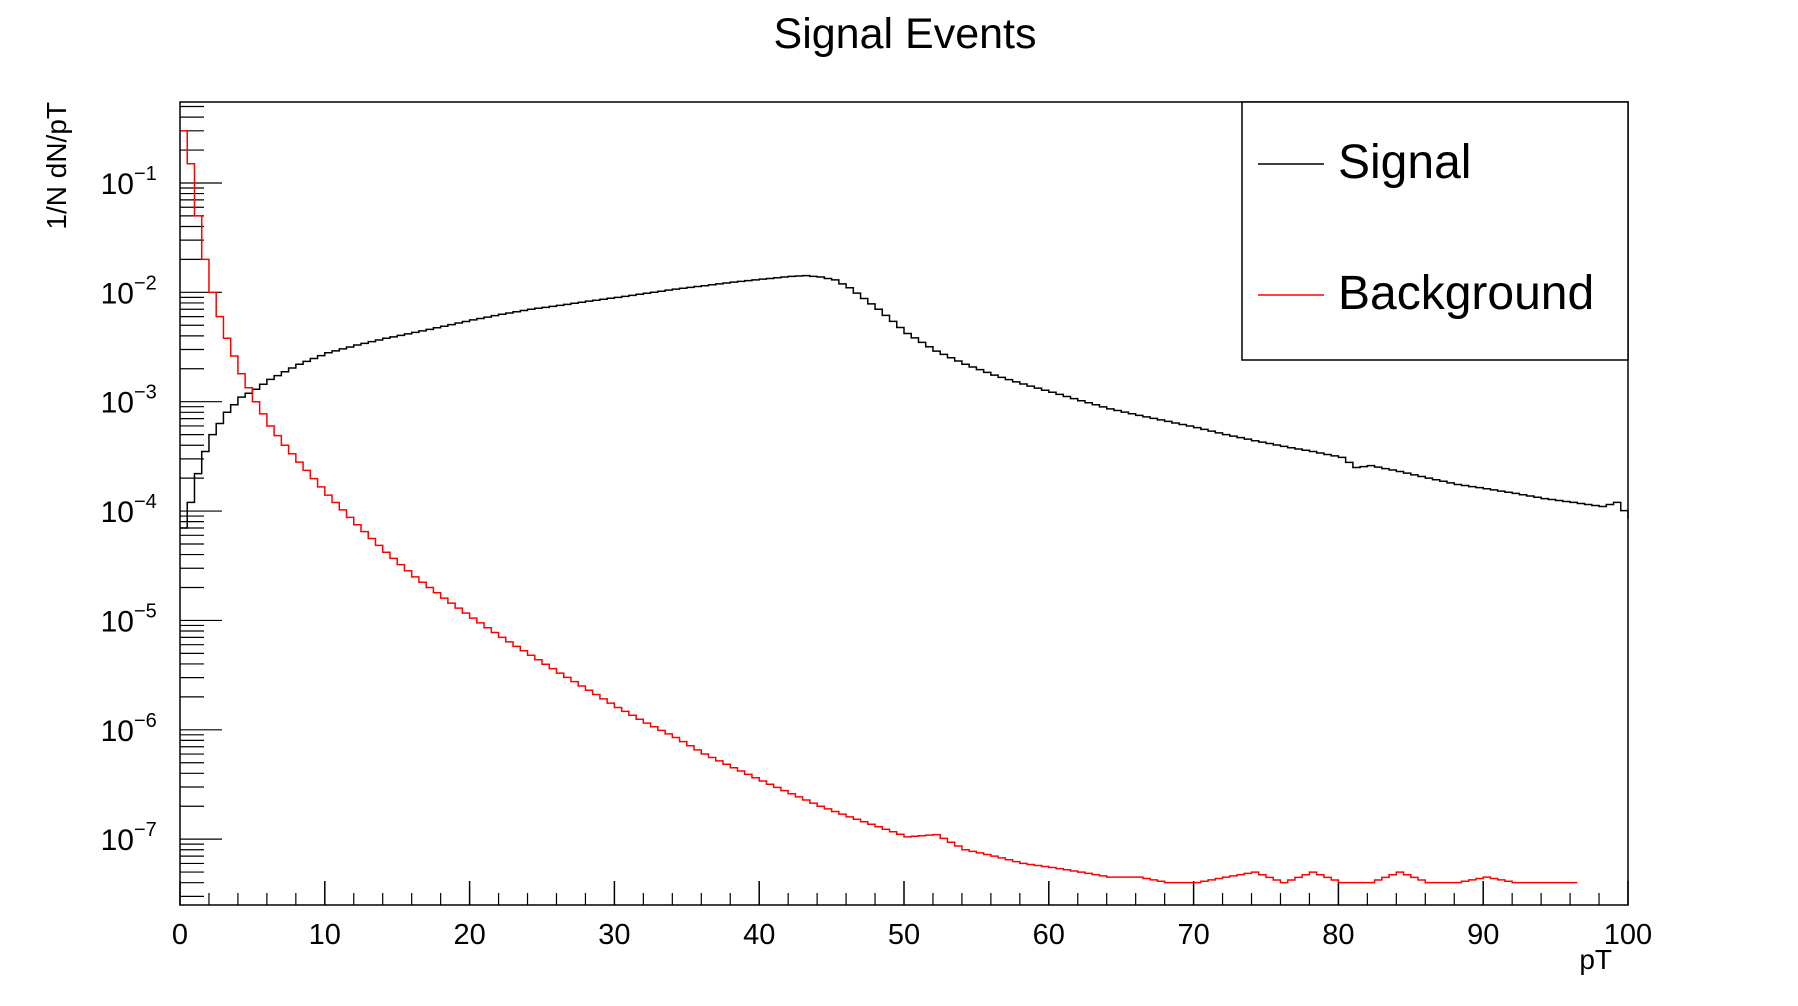 This screenshot has height=1006, width=1798. I want to click on x-tick-label: 100, so click(1628, 935).